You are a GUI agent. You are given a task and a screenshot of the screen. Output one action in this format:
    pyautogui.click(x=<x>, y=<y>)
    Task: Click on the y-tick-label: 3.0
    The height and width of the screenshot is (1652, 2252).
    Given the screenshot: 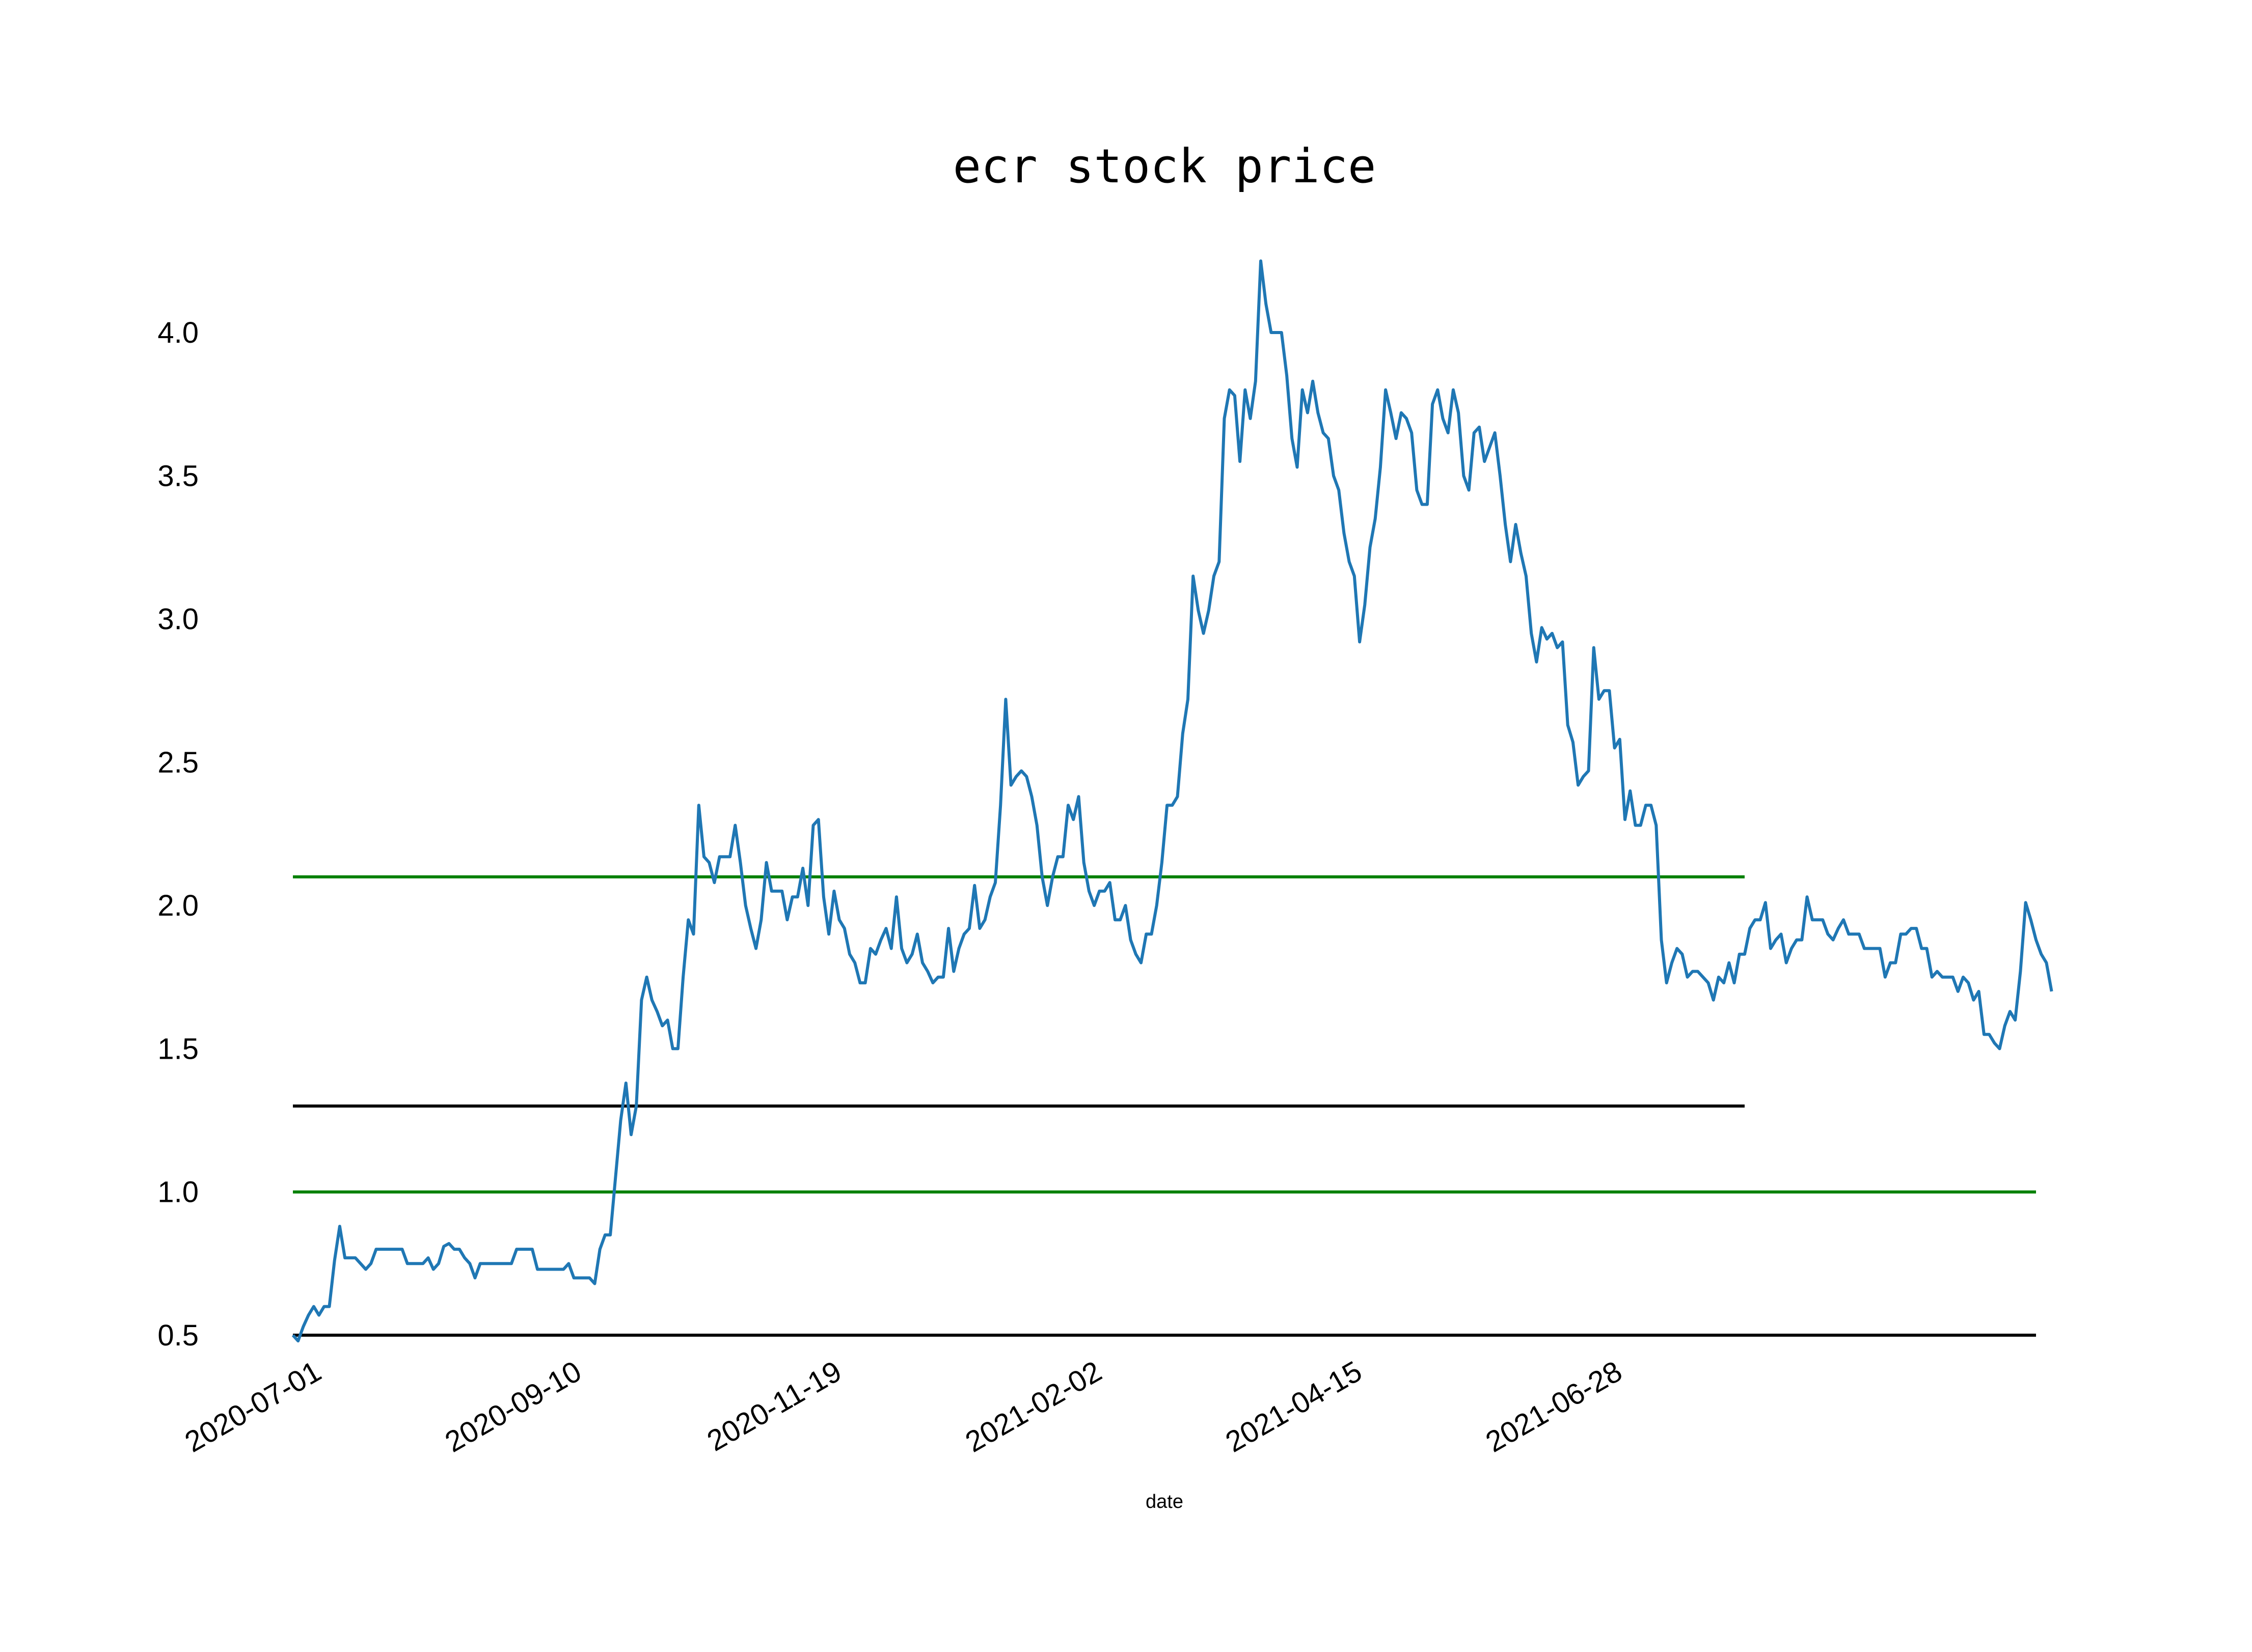 What is the action you would take?
    pyautogui.click(x=178, y=619)
    